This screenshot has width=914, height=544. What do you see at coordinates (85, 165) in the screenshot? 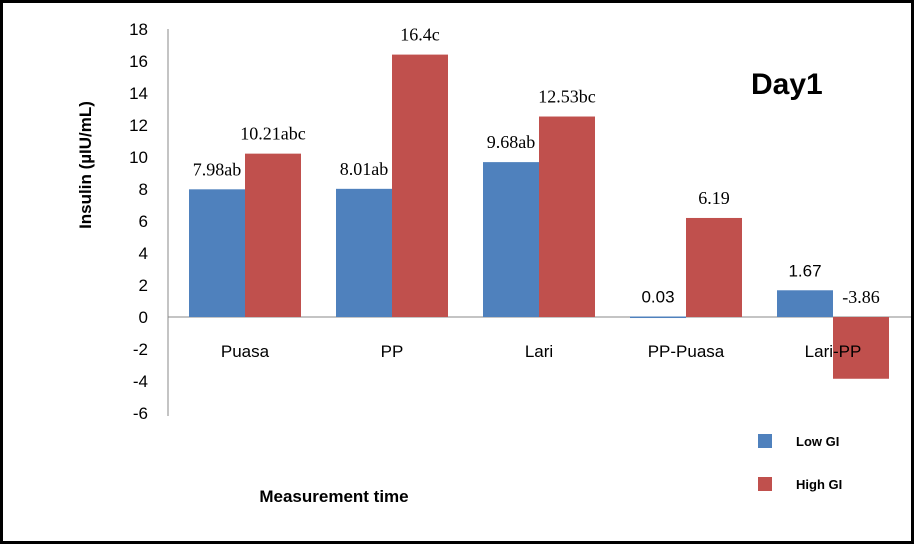
I see `y-axis-title: Insulin (µIU/mL)` at bounding box center [85, 165].